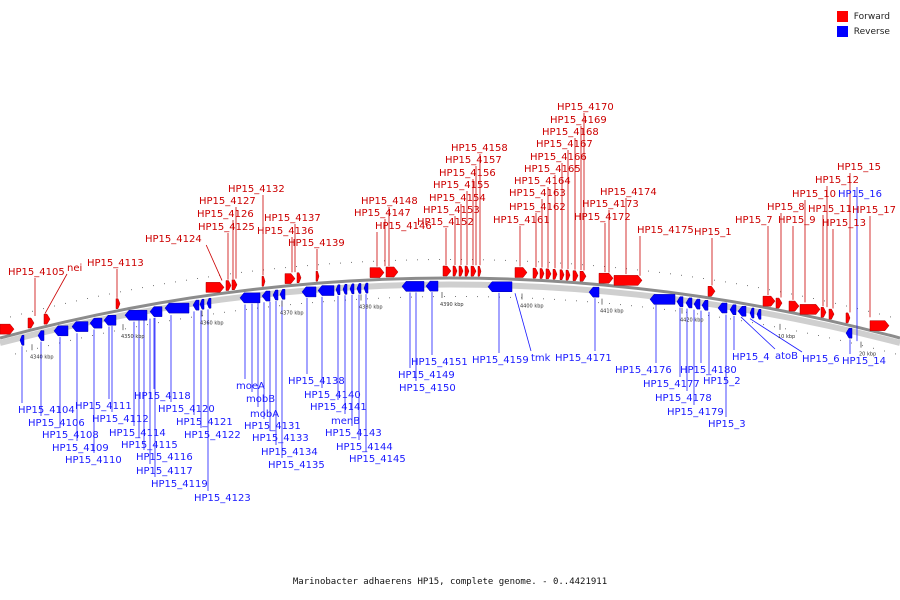  What do you see at coordinates (80, 448) in the screenshot?
I see `reverse-gene-label: HP15_4109` at bounding box center [80, 448].